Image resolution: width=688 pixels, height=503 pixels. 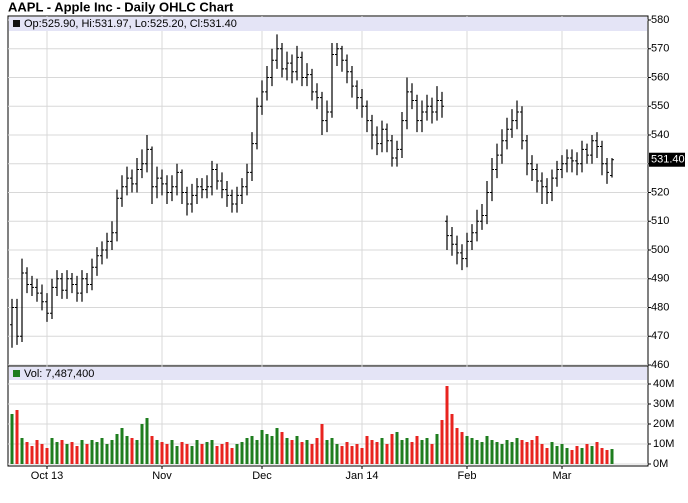 I want to click on y-tick-label: 580, so click(x=660, y=20).